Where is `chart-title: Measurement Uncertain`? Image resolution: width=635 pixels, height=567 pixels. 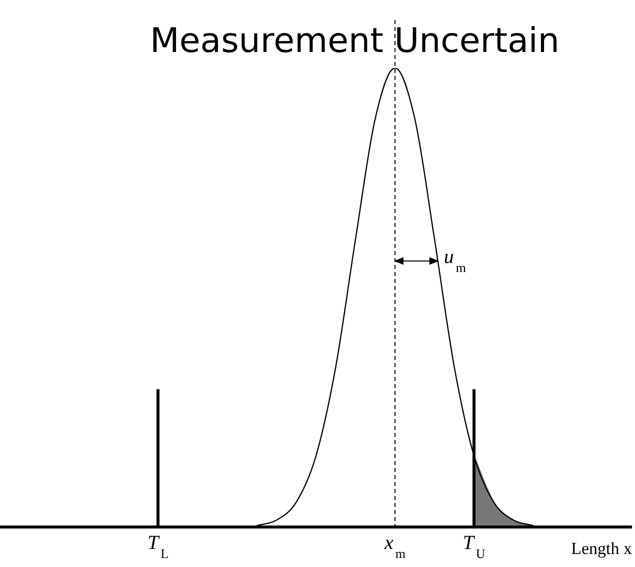
chart-title: Measurement Uncertain is located at coordinates (355, 41).